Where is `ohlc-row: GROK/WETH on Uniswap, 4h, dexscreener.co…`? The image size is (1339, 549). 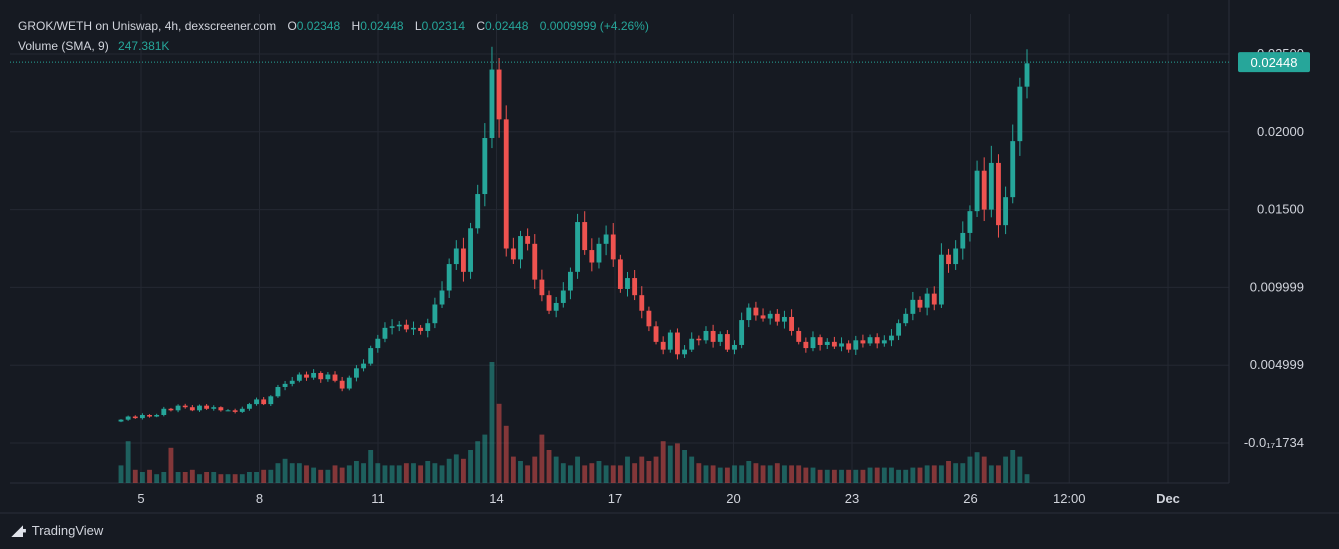 ohlc-row: GROK/WETH on Uniswap, 4h, dexscreener.co… is located at coordinates (333, 26).